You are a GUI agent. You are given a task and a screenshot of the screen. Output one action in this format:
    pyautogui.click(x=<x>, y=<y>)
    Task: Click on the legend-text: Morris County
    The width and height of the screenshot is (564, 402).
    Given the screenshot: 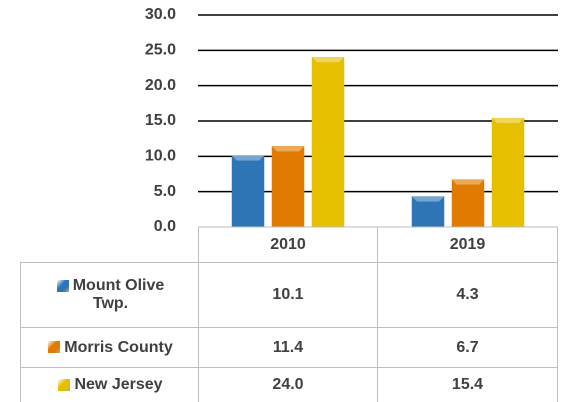 What is the action you would take?
    pyautogui.click(x=118, y=347)
    